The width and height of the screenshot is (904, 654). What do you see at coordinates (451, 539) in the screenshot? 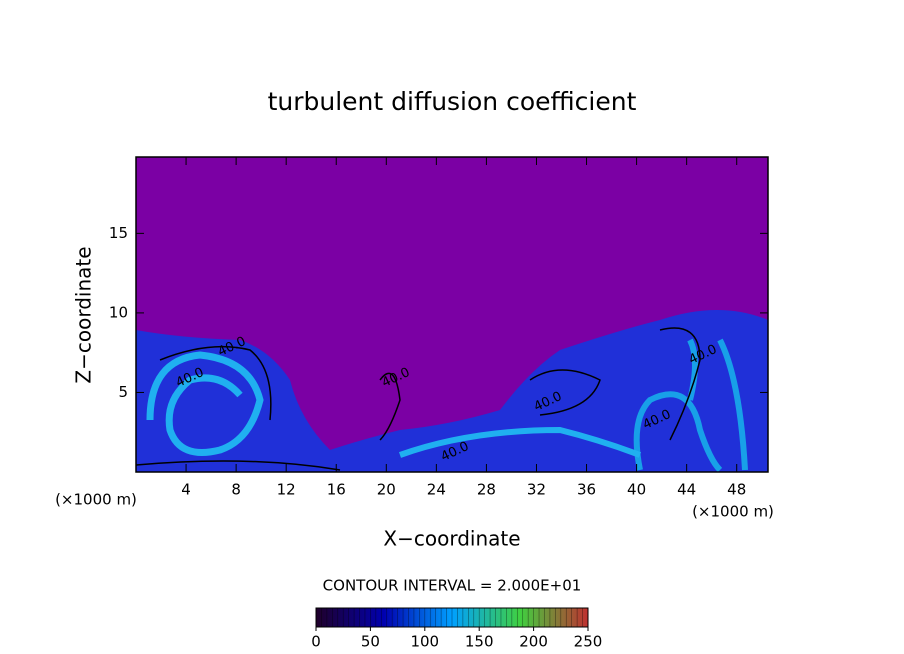
I see `x-axis-label: X−coordinate` at bounding box center [451, 539].